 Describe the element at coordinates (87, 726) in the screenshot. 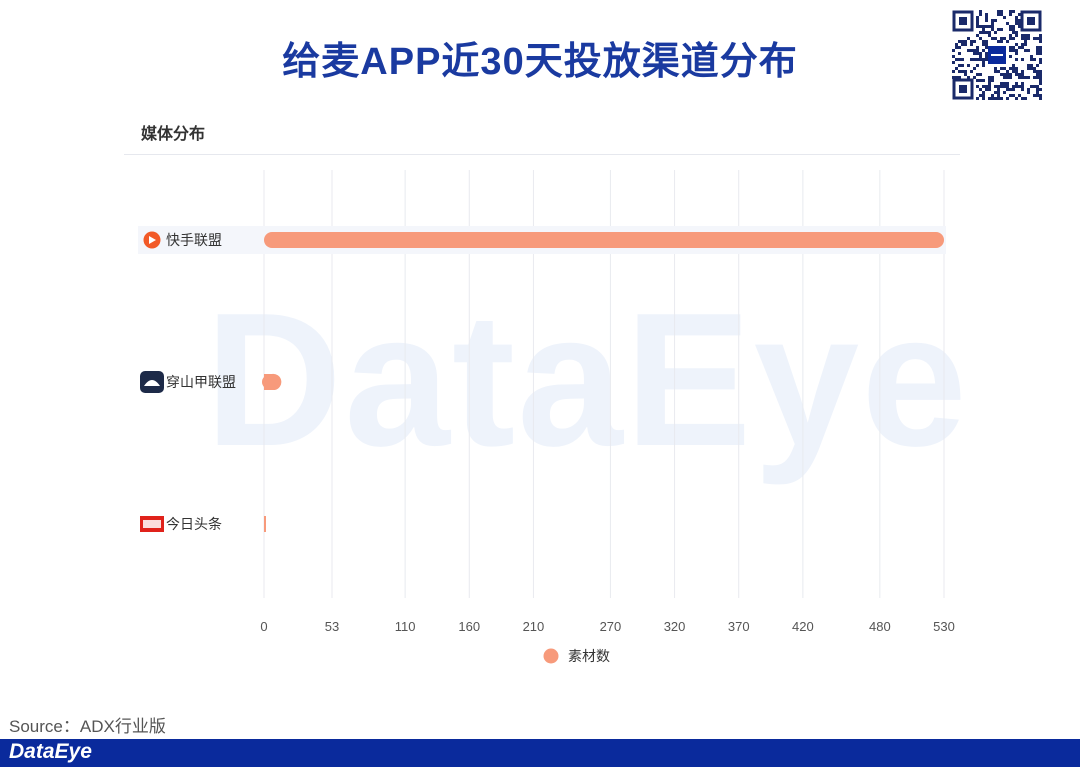

I see `source-text: Source：ADX行业版` at that location.